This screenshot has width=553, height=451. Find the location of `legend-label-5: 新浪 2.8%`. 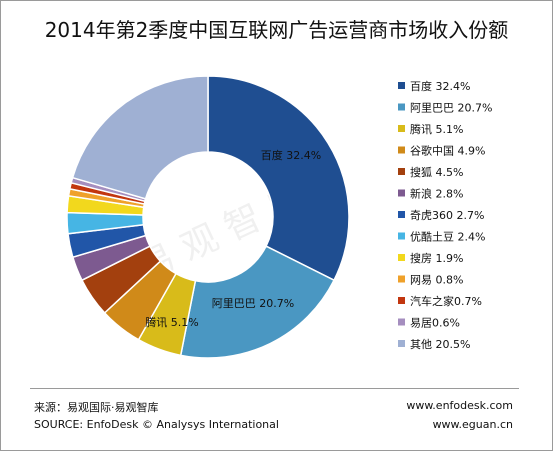

legend-label-5: 新浪 2.8% is located at coordinates (436, 194).